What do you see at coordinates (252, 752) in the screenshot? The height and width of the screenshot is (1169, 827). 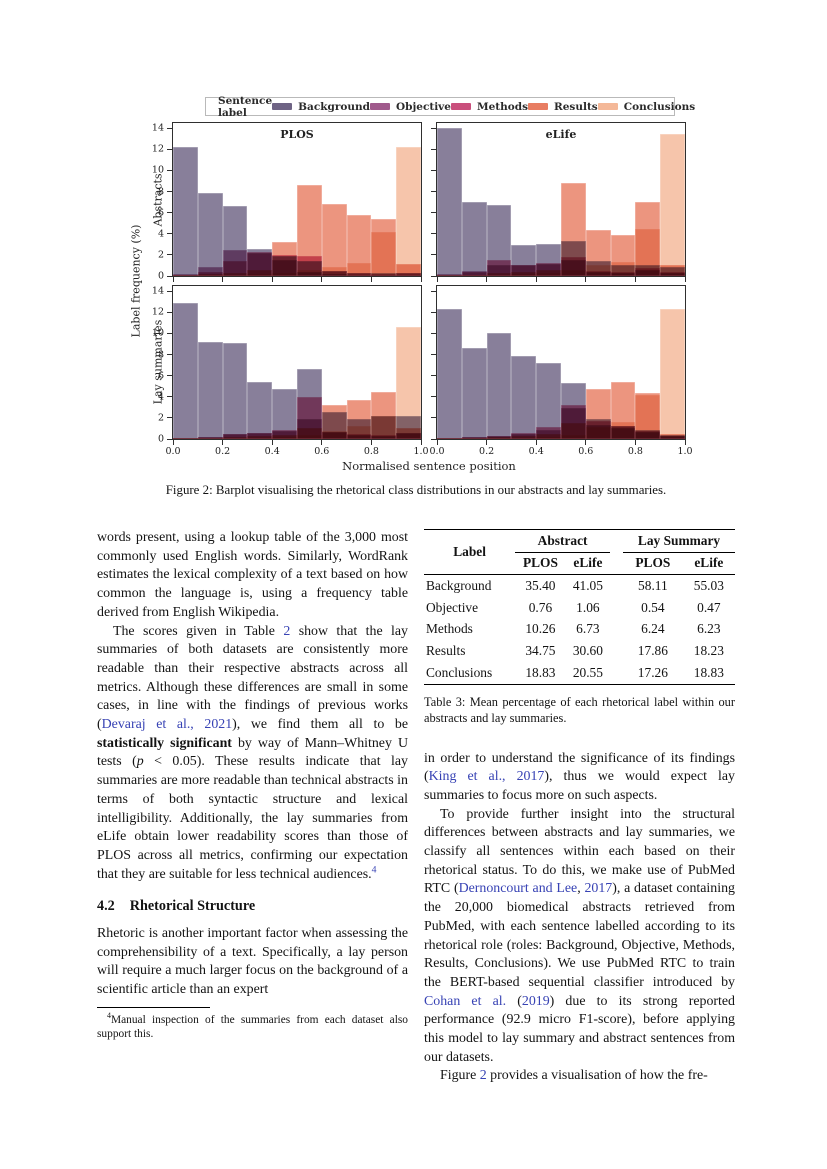 I see `text-segment: by way of Mann–Whitney U tests (` at bounding box center [252, 752].